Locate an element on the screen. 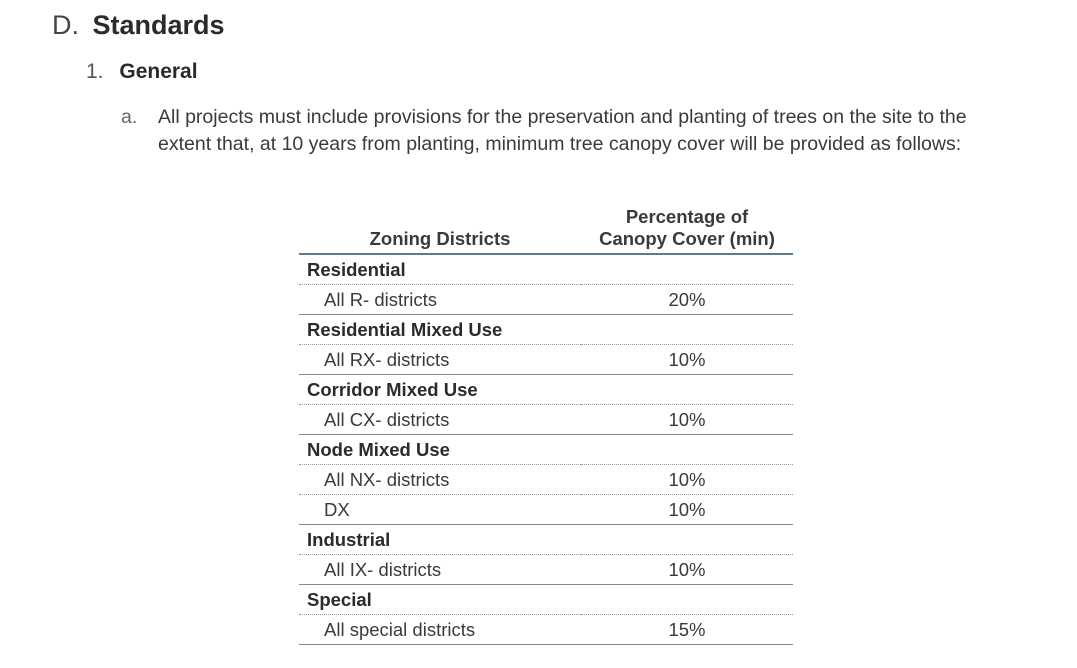 This screenshot has height=668, width=1077. group-label: Residential Mixed Use is located at coordinates (546, 329).